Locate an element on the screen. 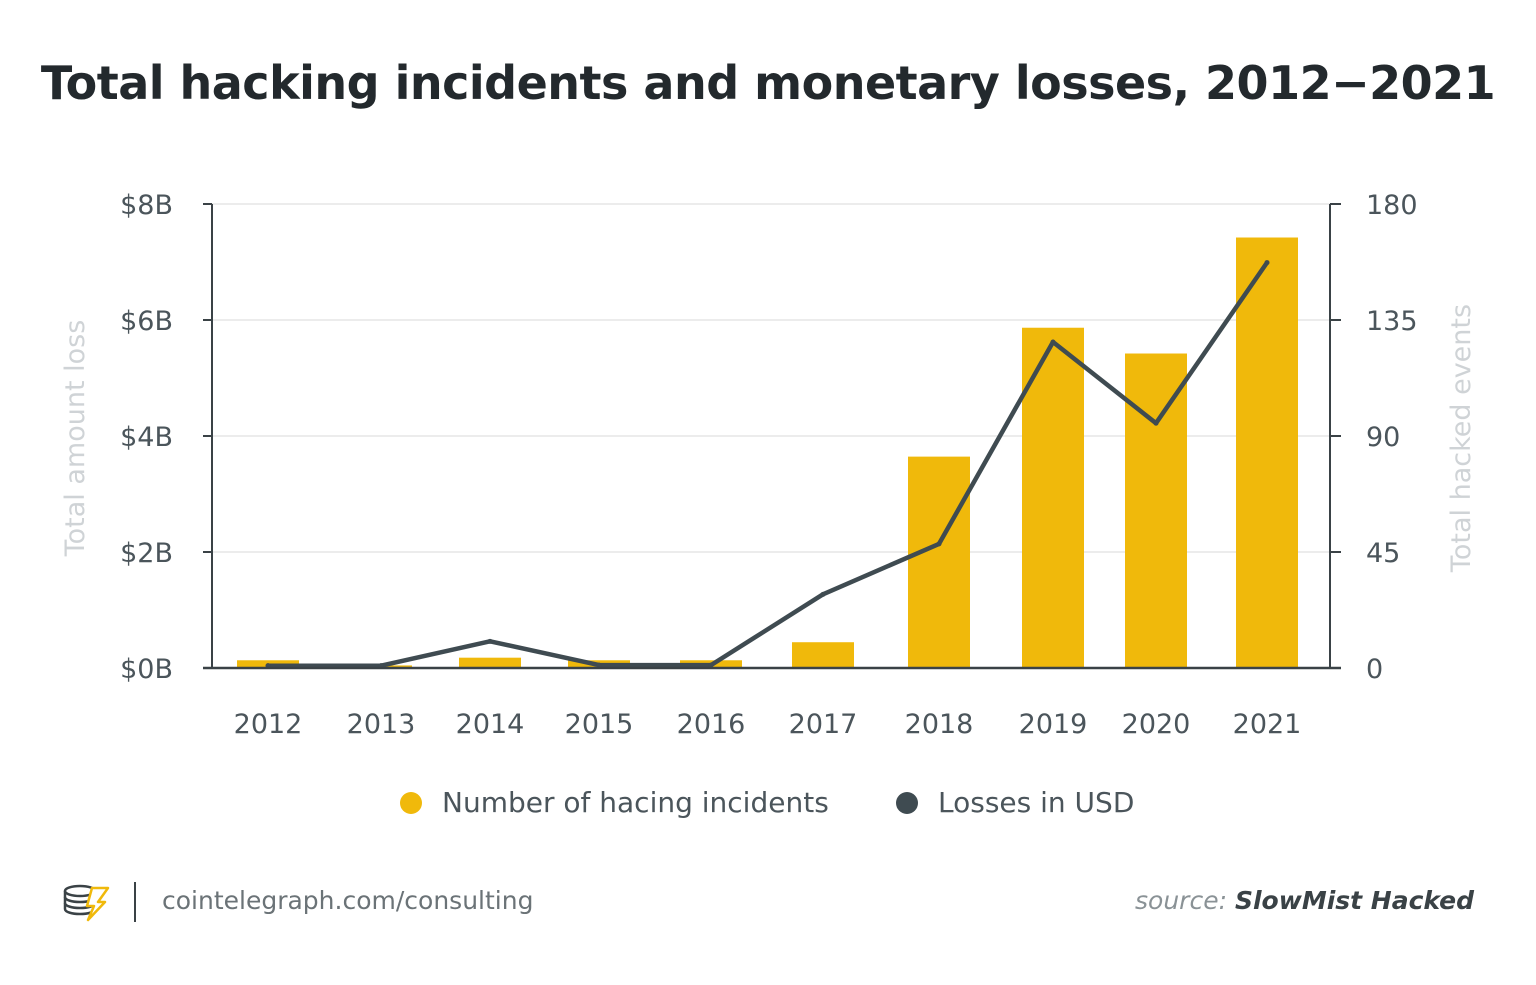 Image resolution: width=1536 pixels, height=985 pixels. x-tick-label: 2021 is located at coordinates (1267, 724).